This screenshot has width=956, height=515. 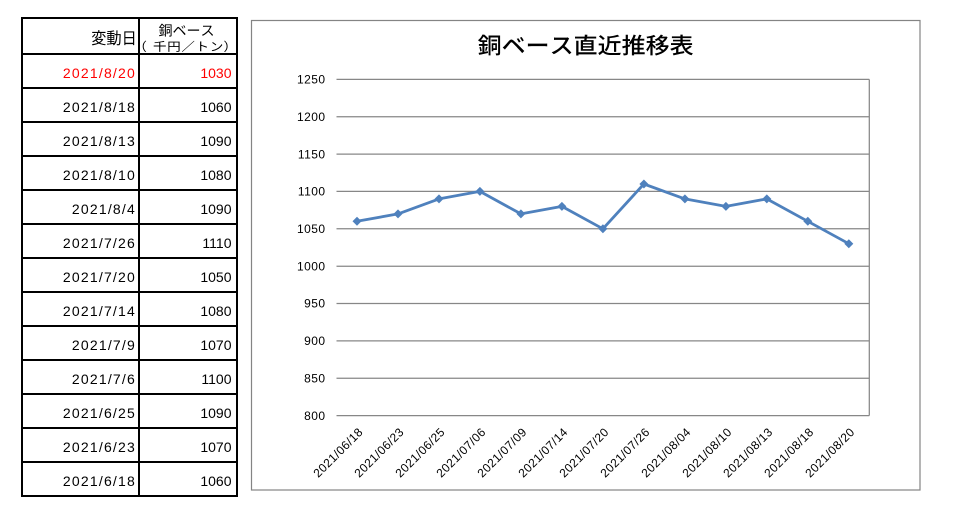 What do you see at coordinates (312, 192) in the screenshot?
I see `svg-text: 1100` at bounding box center [312, 192].